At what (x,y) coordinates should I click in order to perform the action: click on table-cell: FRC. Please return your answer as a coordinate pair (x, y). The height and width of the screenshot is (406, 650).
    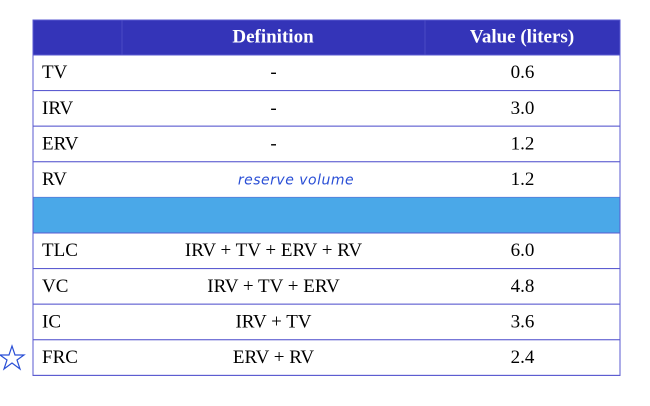
    Looking at the image, I should click on (60, 357).